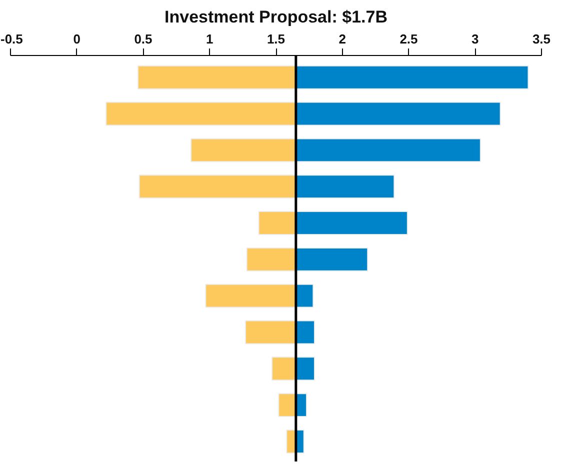  Describe the element at coordinates (409, 39) in the screenshot. I see `x-tick-label: 2.5` at that location.